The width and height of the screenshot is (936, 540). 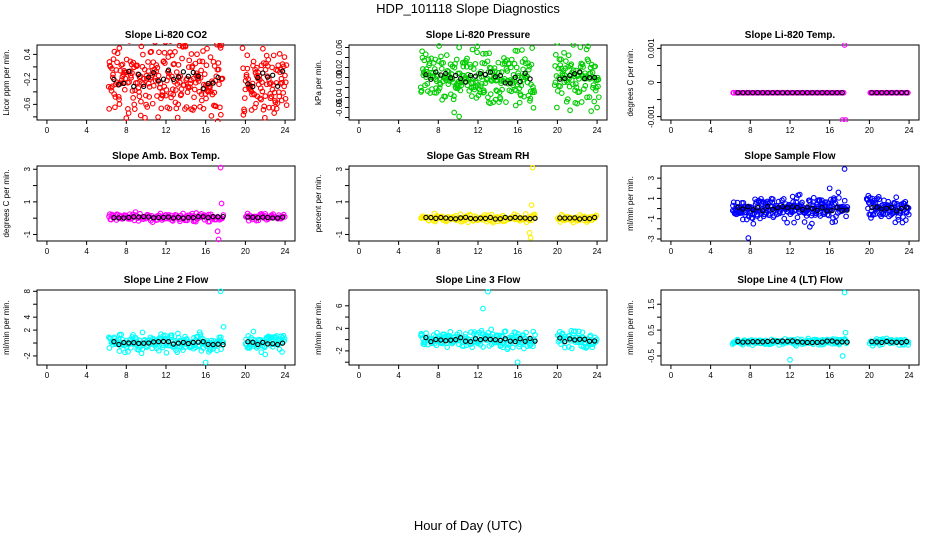 I want to click on y-tick-label: -0.5, so click(x=651, y=356).